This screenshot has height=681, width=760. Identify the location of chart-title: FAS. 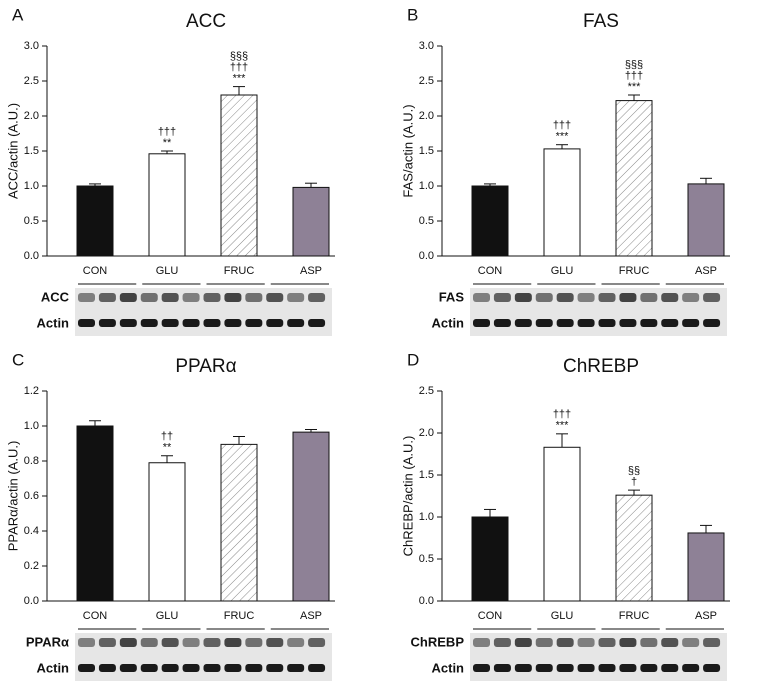
(601, 21).